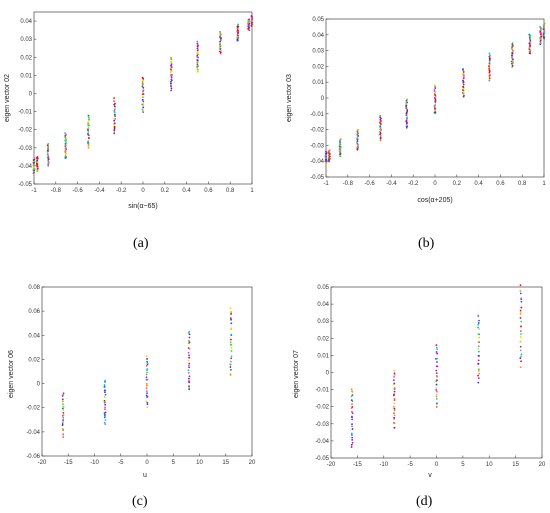 The width and height of the screenshot is (550, 513). What do you see at coordinates (348, 184) in the screenshot?
I see `x-tick-label: -0.8` at bounding box center [348, 184].